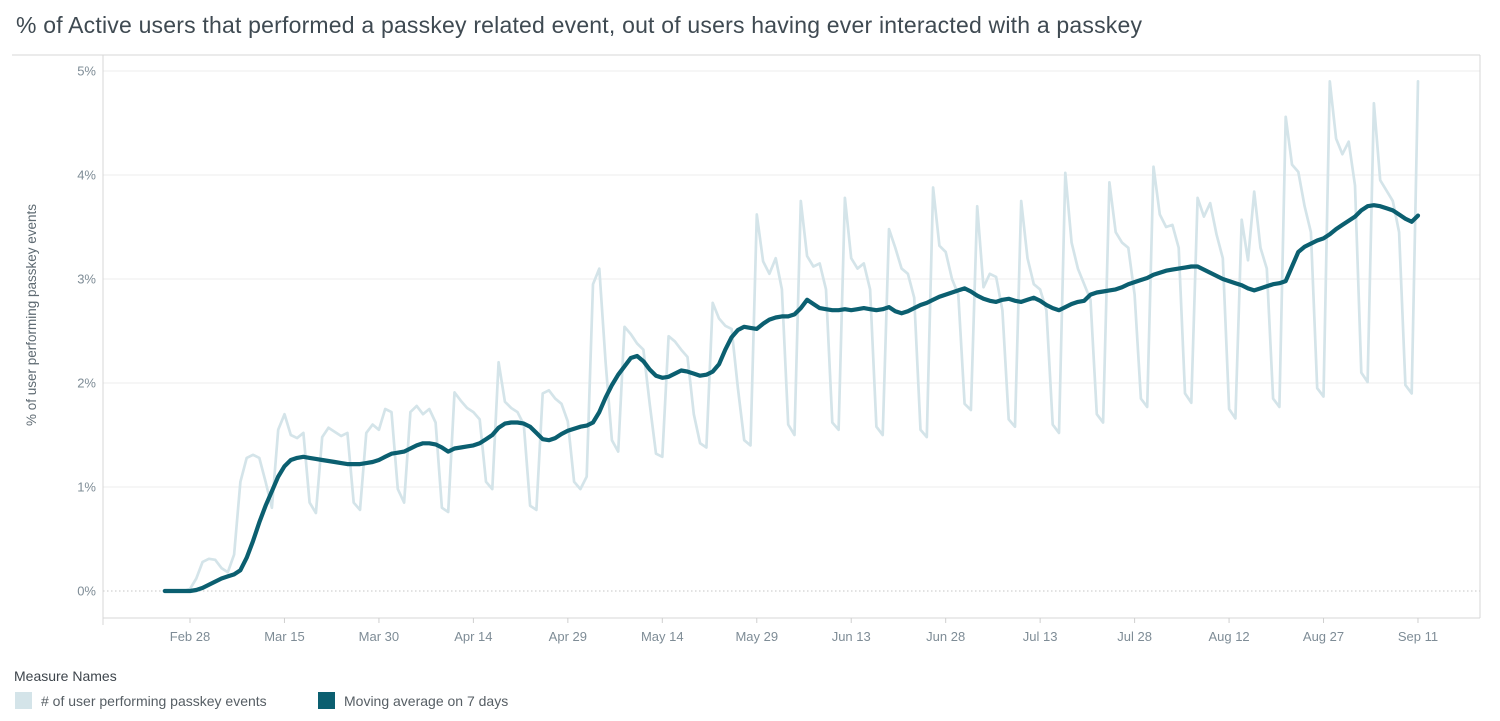 Image resolution: width=1500 pixels, height=721 pixels. I want to click on legend-item-moving-average: Moving average on 7 days, so click(413, 700).